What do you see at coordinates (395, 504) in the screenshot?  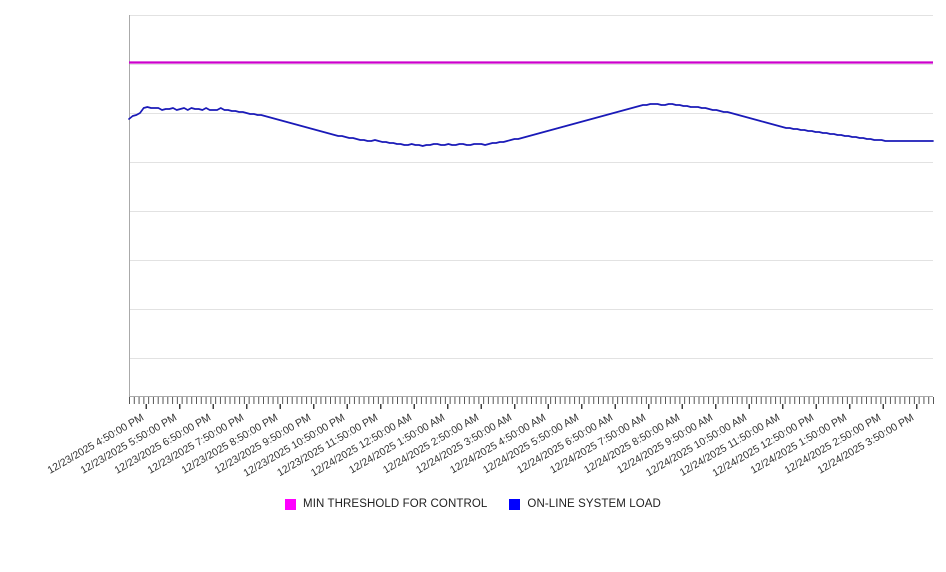 I see `legend-label: MIN THRESHOLD FOR CONTROL` at bounding box center [395, 504].